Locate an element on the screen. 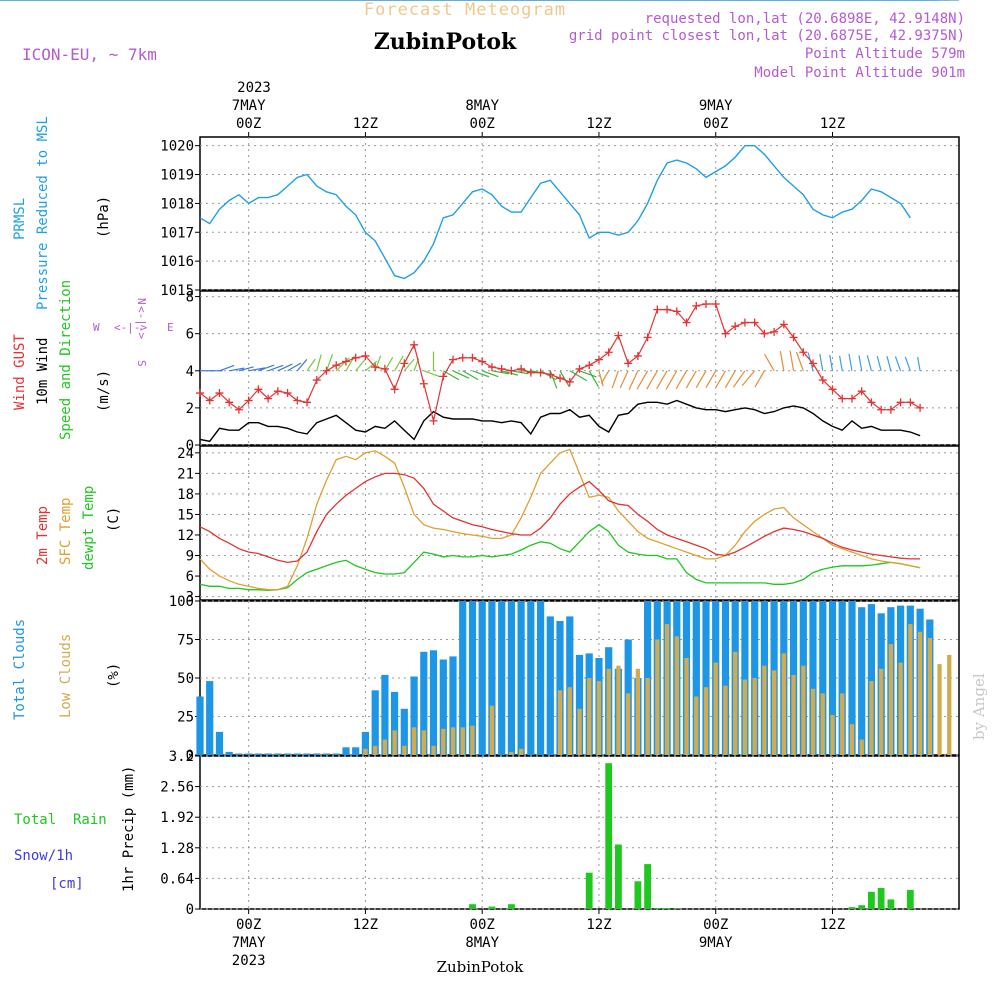 The image size is (1000, 1000). bottom-time-label: 8MAY is located at coordinates (482, 943).